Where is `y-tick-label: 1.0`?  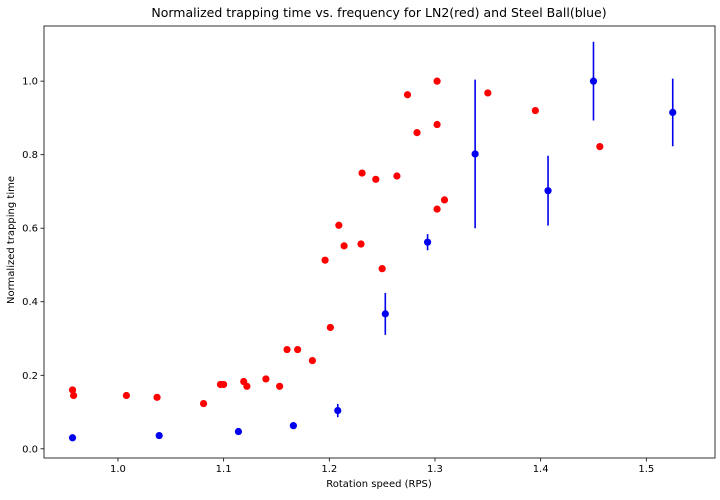 y-tick-label: 1.0 is located at coordinates (30, 82).